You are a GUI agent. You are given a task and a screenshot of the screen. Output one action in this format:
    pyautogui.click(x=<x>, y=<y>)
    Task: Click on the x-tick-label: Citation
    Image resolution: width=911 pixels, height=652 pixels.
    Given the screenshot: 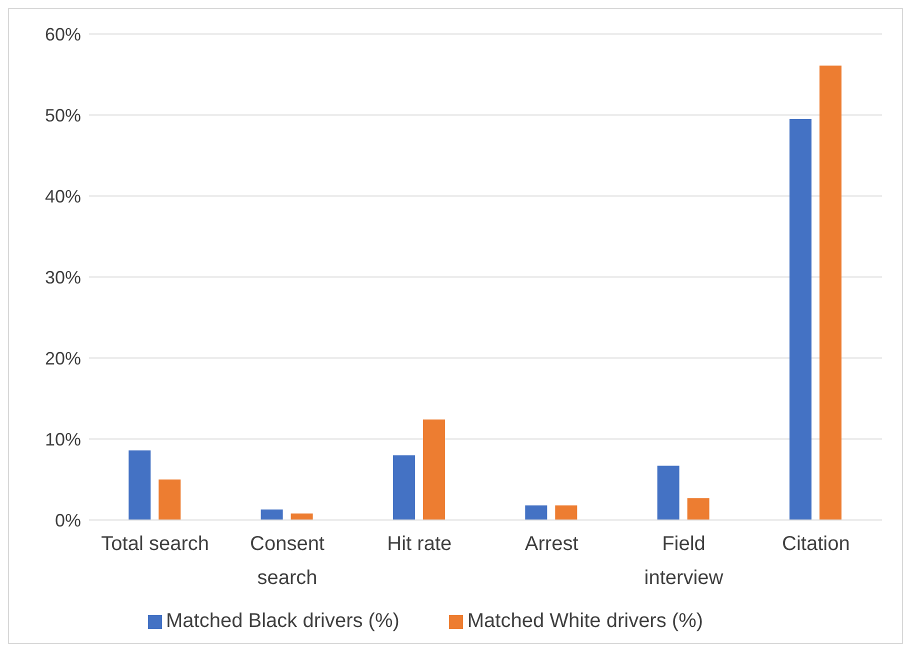 What is the action you would take?
    pyautogui.click(x=816, y=544)
    